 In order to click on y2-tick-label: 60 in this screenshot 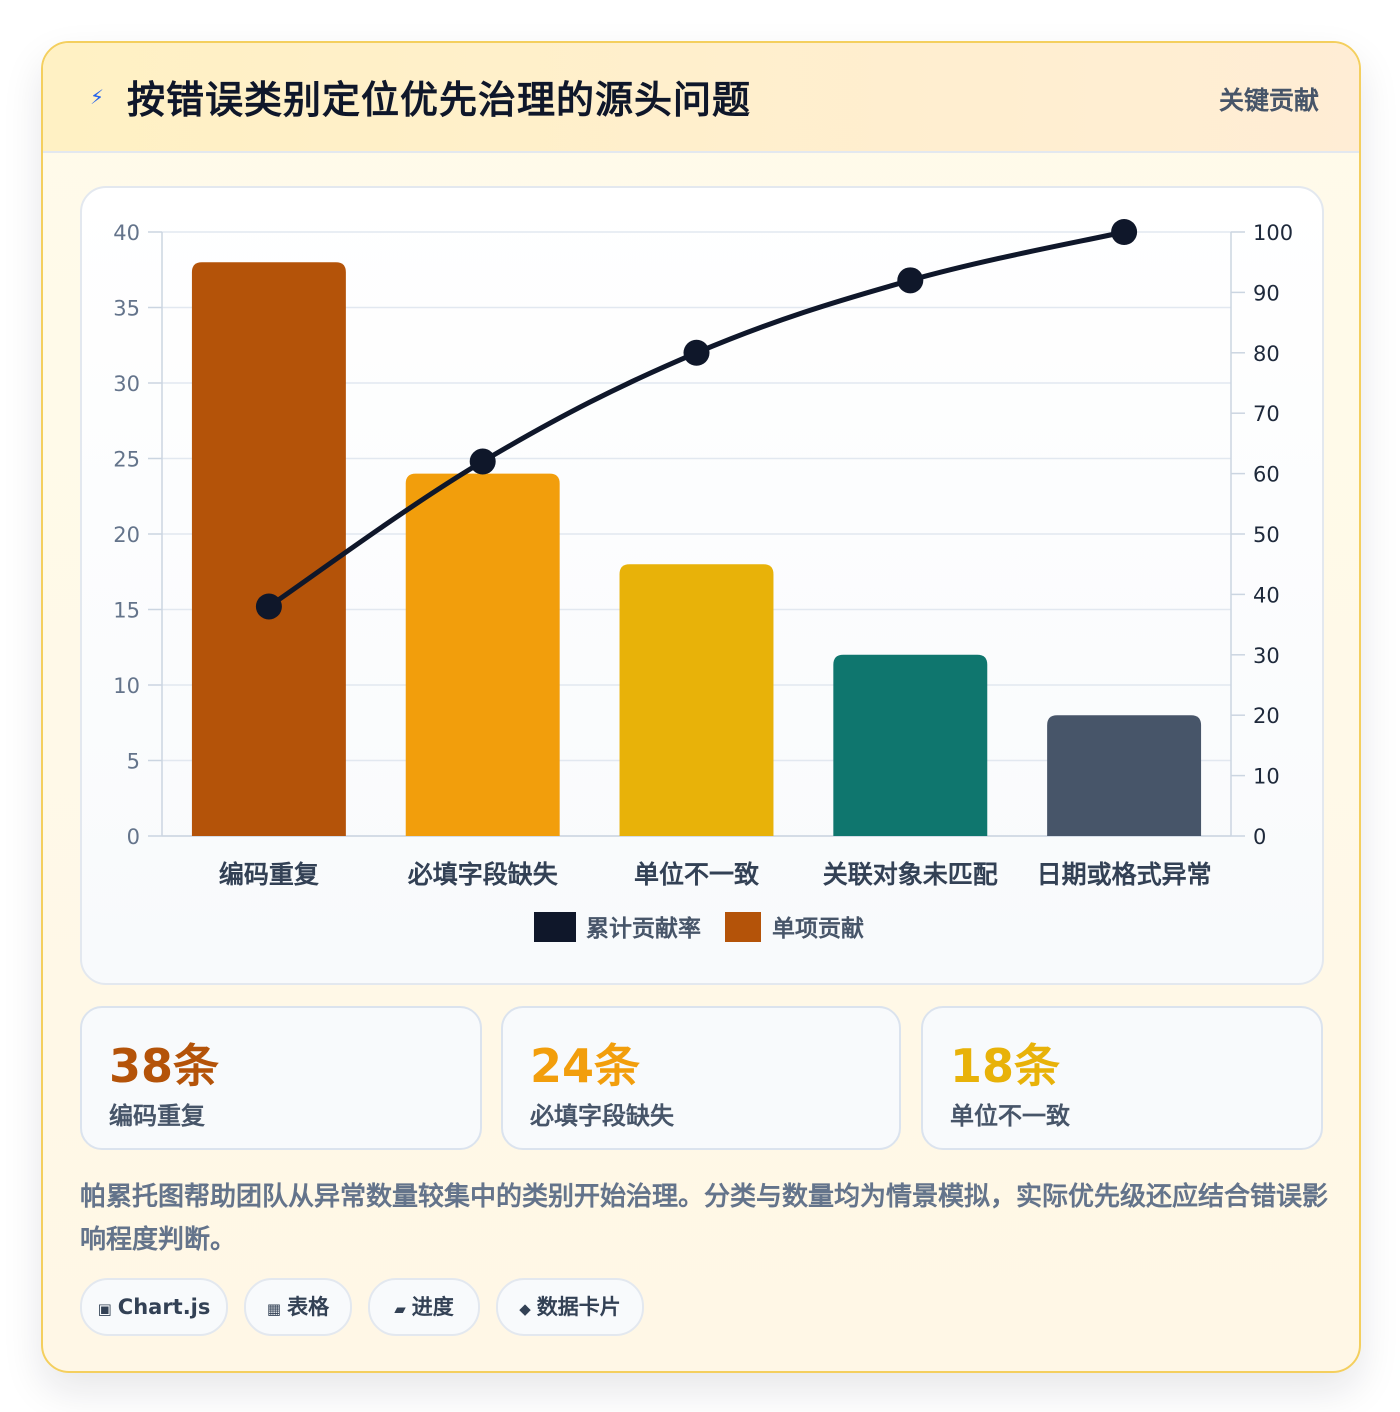, I will do `click(1266, 475)`.